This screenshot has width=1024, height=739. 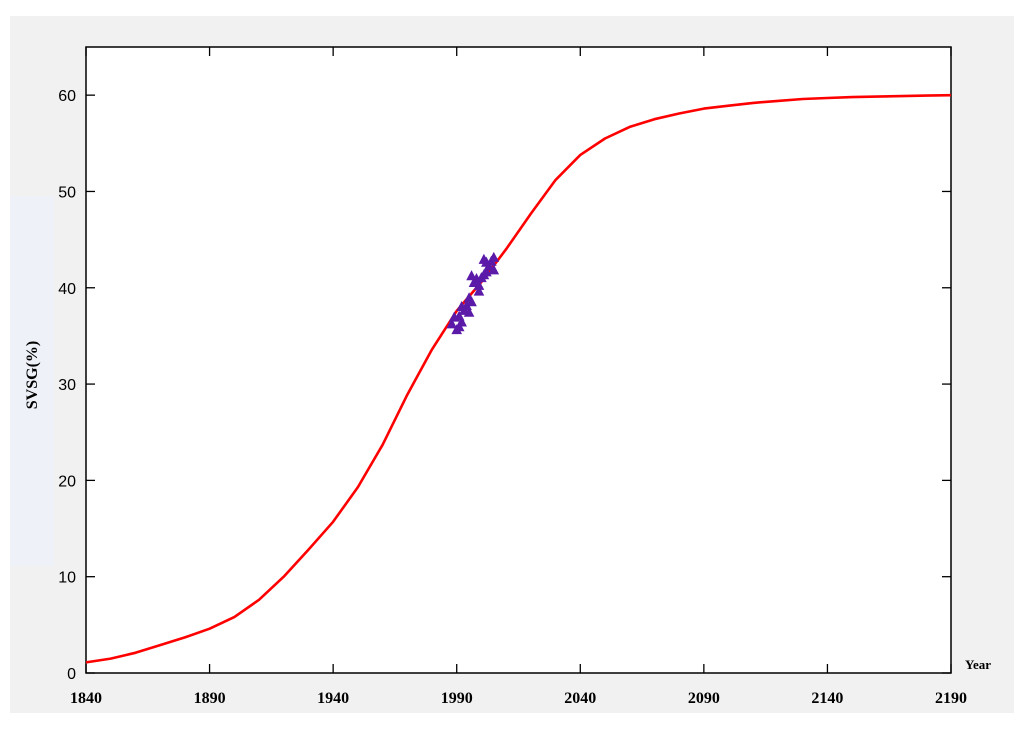 What do you see at coordinates (67, 192) in the screenshot?
I see `y-tick-label: 50` at bounding box center [67, 192].